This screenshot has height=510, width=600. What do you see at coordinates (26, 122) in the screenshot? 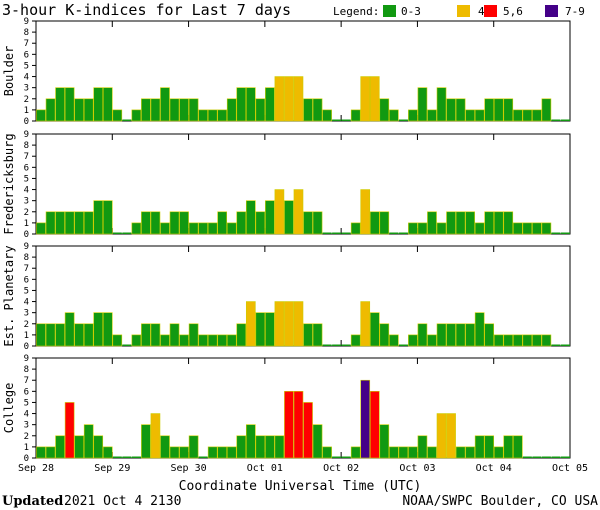
I see `y-tick-label: 0` at bounding box center [26, 122].